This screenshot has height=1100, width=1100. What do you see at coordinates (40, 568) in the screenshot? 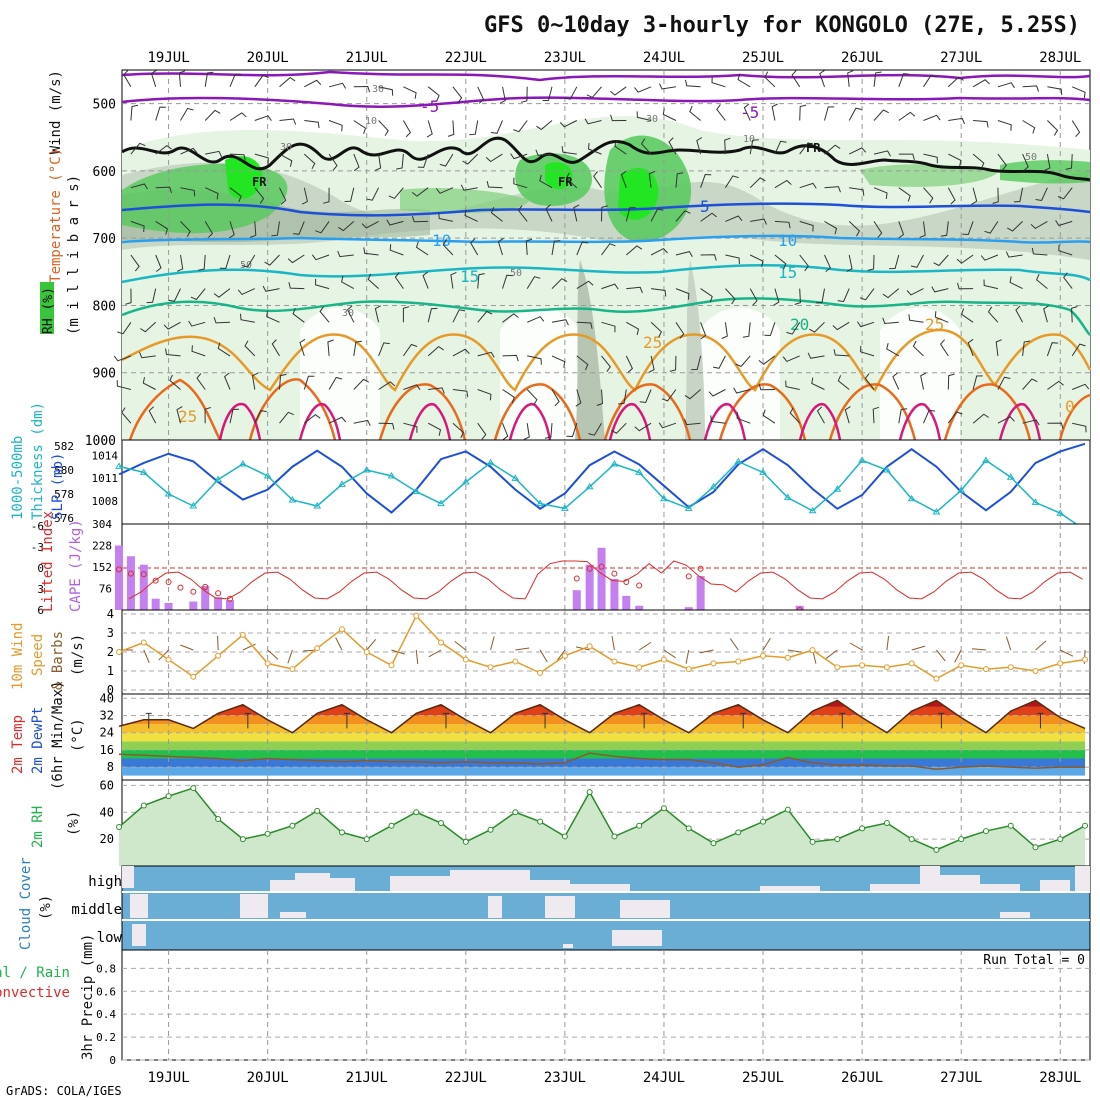
I see `li-tick: 0` at bounding box center [40, 568].